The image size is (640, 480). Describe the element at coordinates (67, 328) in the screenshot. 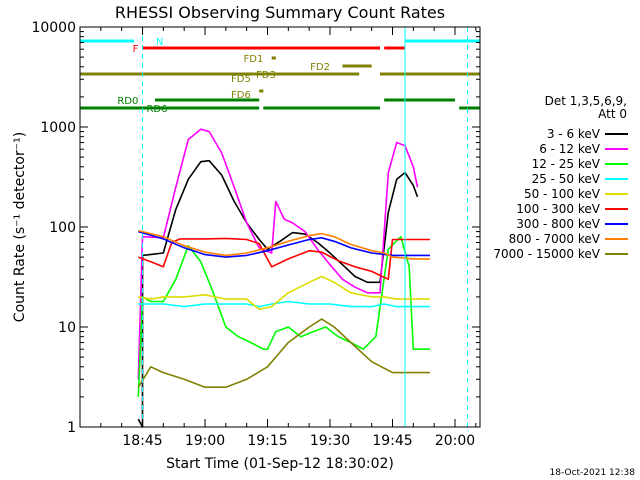

I see `y-tick-label: 10` at that location.